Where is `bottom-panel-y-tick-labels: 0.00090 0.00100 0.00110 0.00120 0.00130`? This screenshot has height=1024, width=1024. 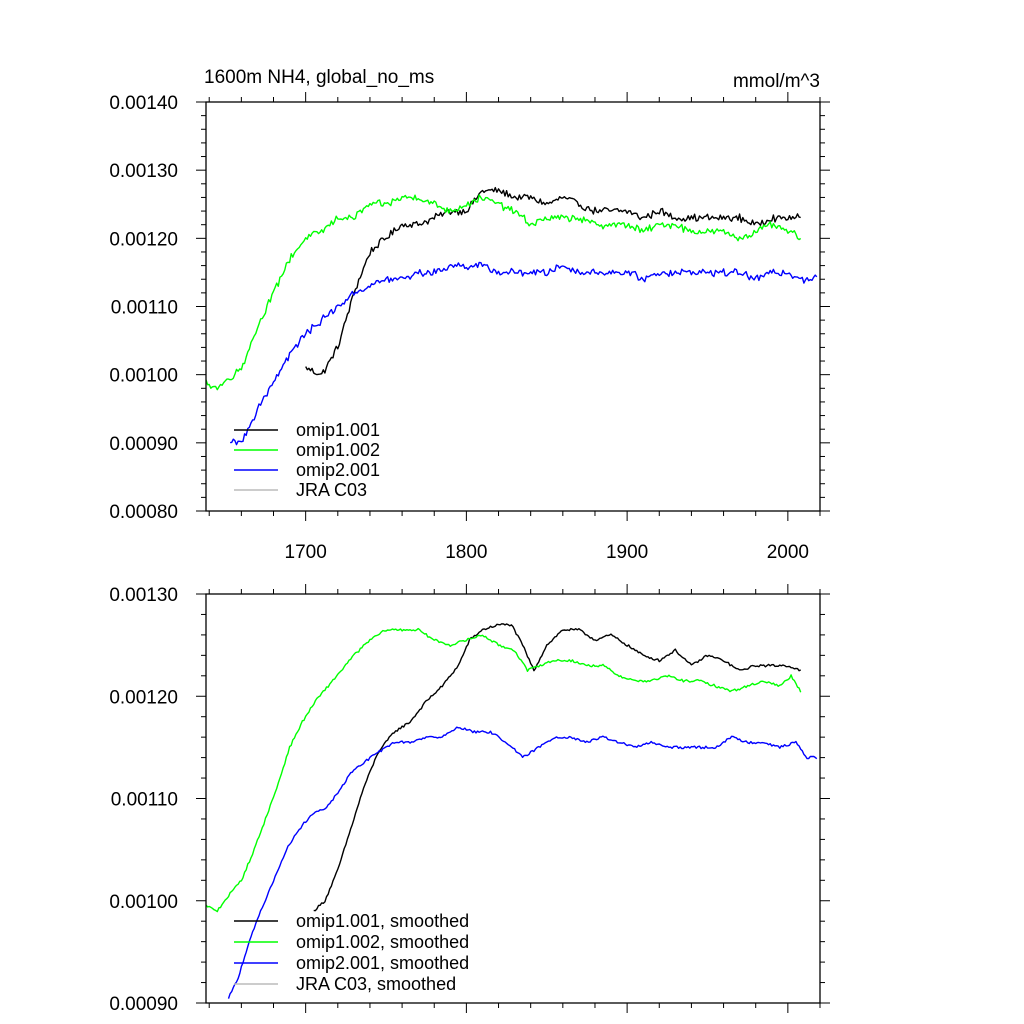 bottom-panel-y-tick-labels: 0.00090 0.00100 0.00110 0.00120 0.00130 is located at coordinates (143, 800).